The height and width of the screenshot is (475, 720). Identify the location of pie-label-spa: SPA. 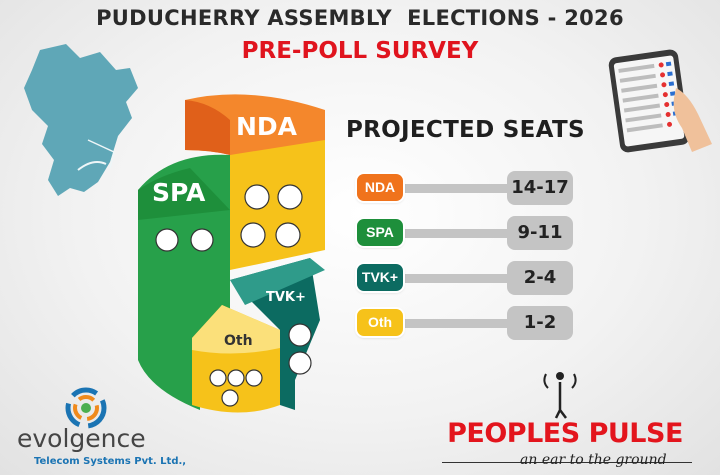
(179, 192).